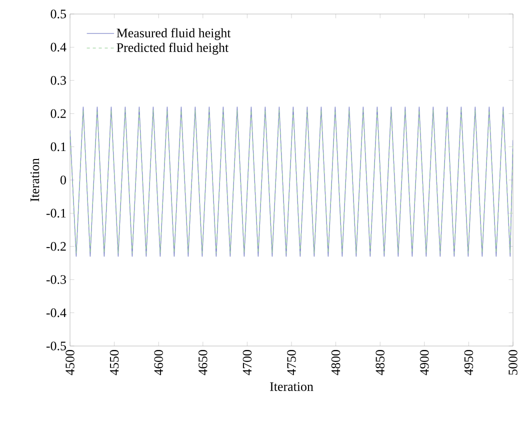 The width and height of the screenshot is (530, 428). What do you see at coordinates (58, 113) in the screenshot?
I see `y-tick-label: 0.2` at bounding box center [58, 113].